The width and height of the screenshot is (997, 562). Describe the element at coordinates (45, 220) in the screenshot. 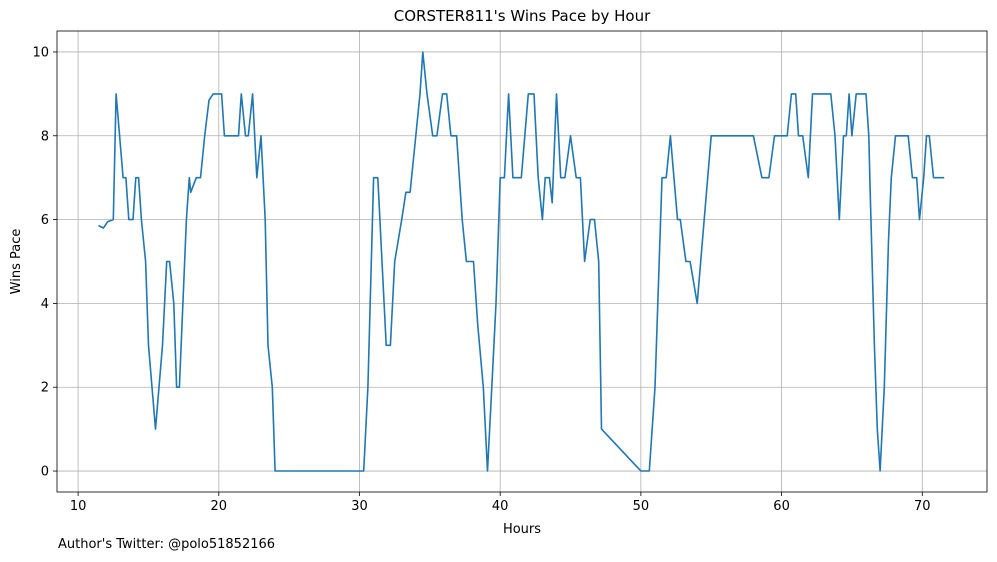

I see `y-tick-label: 6` at that location.